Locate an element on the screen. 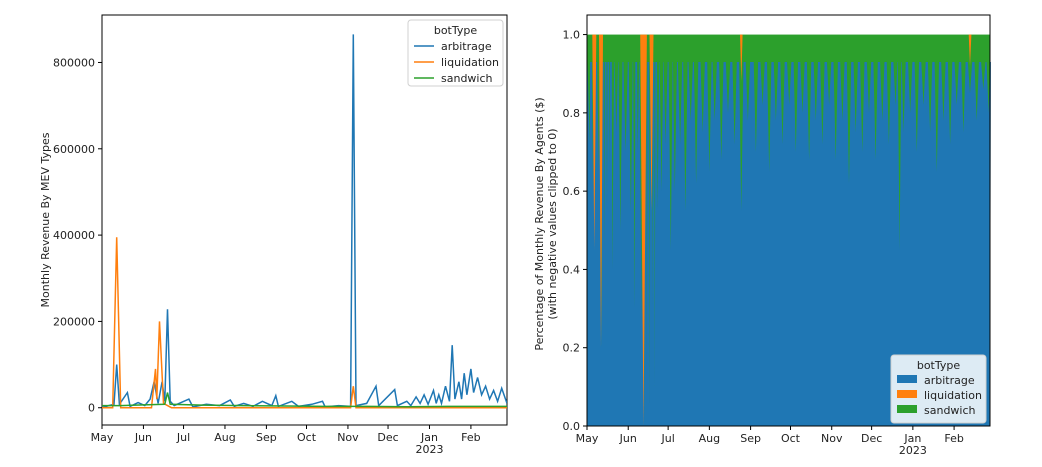 The height and width of the screenshot is (467, 1042). legend-swatch-sandwich is located at coordinates (907, 409).